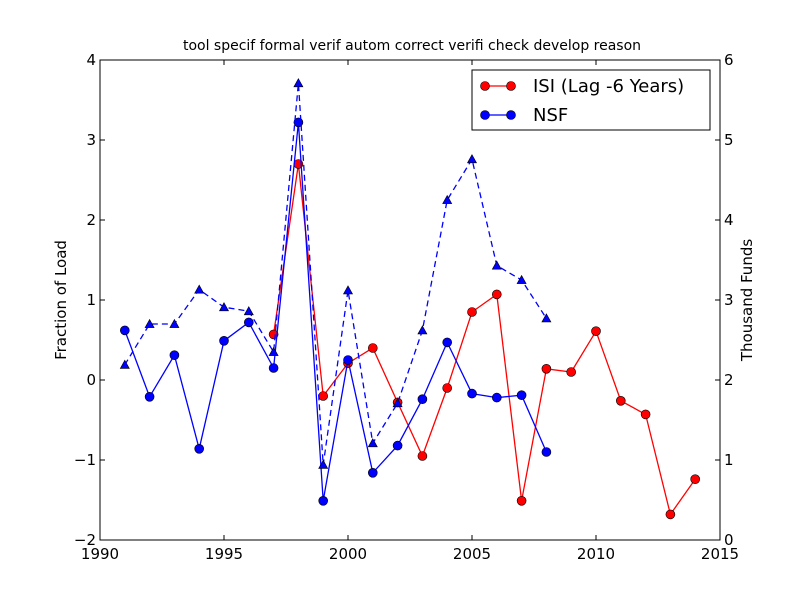  I want to click on y2-tick-label: 0, so click(729, 540).